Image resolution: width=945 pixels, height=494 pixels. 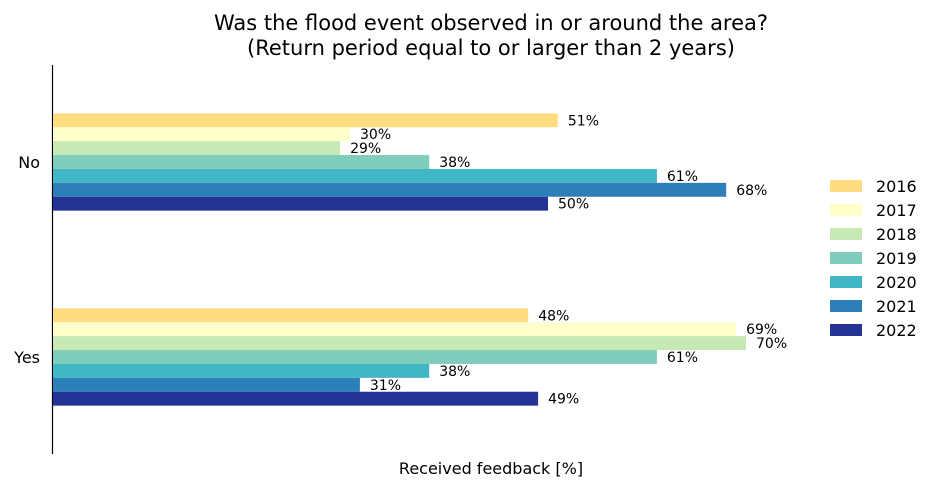 What do you see at coordinates (390, 189) in the screenshot?
I see `bar-2021-no` at bounding box center [390, 189].